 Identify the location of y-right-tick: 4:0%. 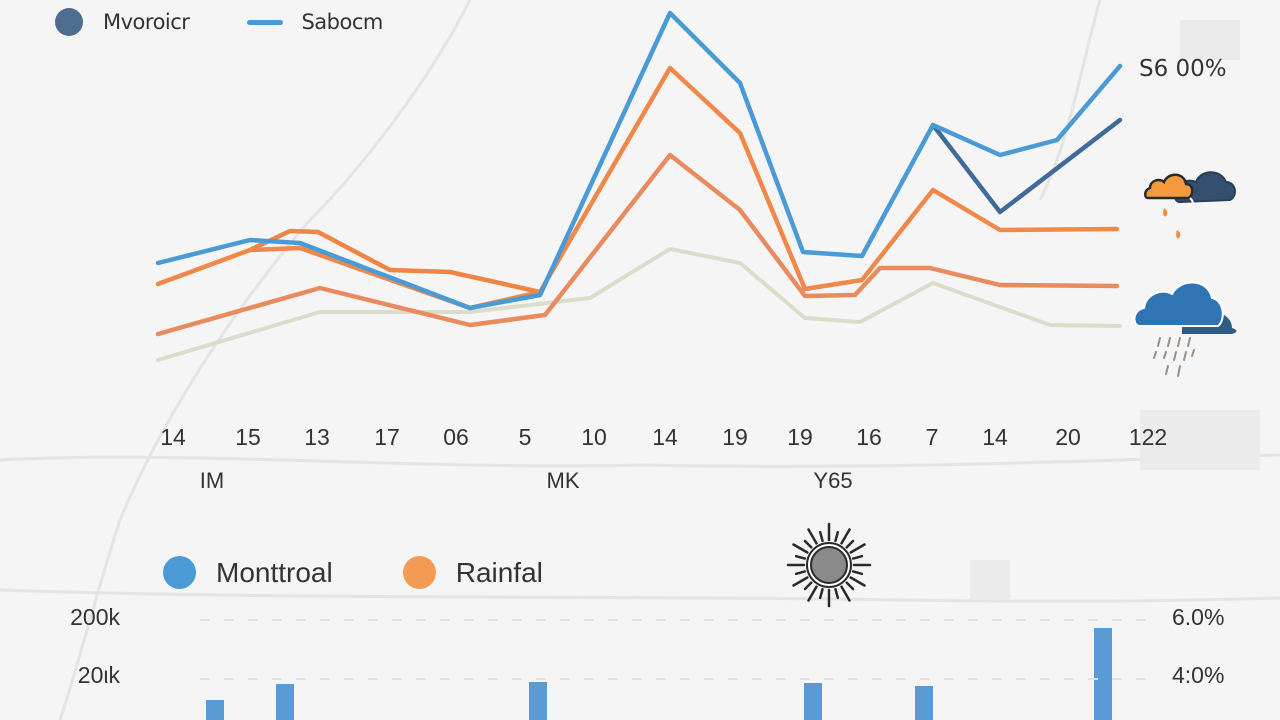
(1198, 675).